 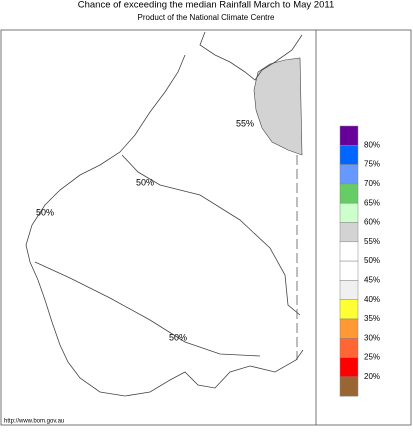 What do you see at coordinates (245, 123) in the screenshot?
I see `contour-label: 55%` at bounding box center [245, 123].